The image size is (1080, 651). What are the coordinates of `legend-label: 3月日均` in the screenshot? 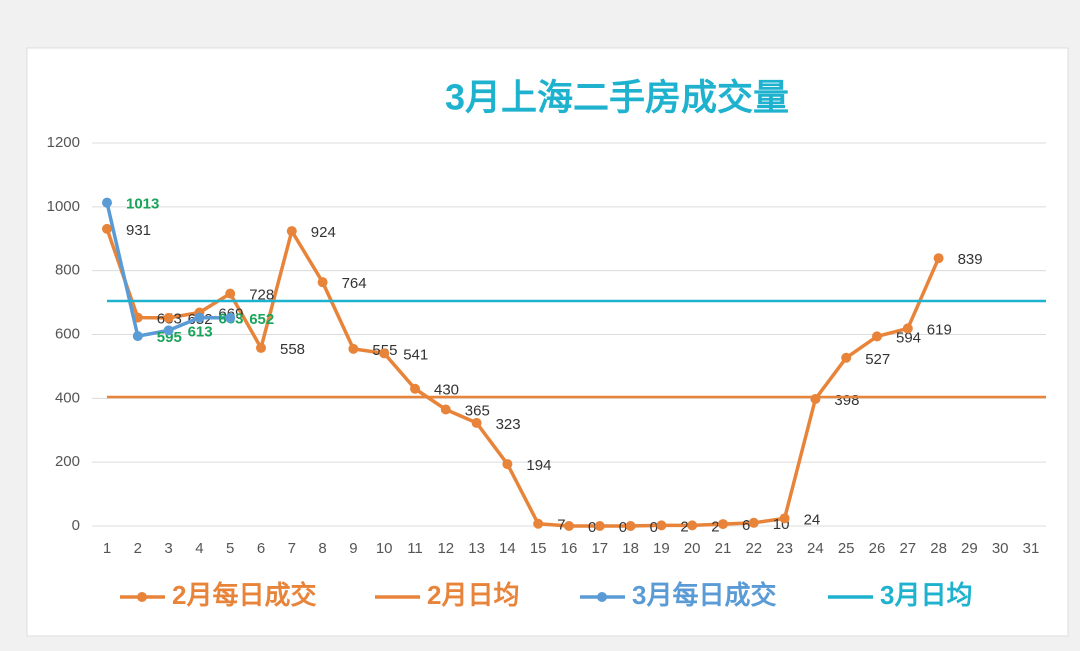 It's located at (926, 595).